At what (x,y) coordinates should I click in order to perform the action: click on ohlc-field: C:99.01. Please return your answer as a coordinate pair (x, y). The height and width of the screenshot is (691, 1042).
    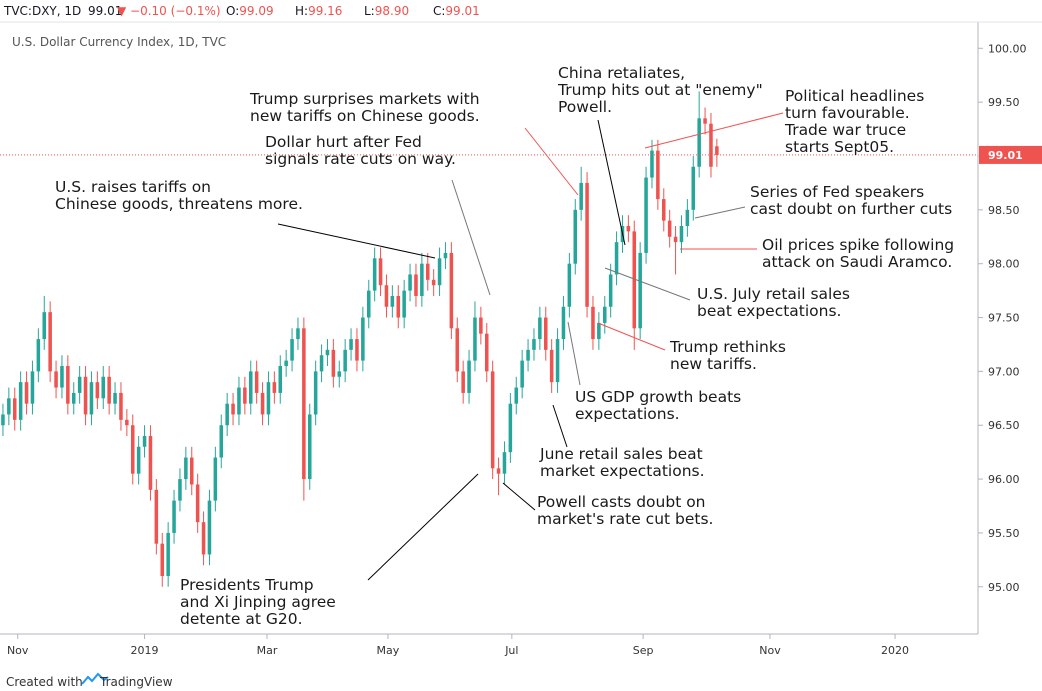
    Looking at the image, I should click on (456, 11).